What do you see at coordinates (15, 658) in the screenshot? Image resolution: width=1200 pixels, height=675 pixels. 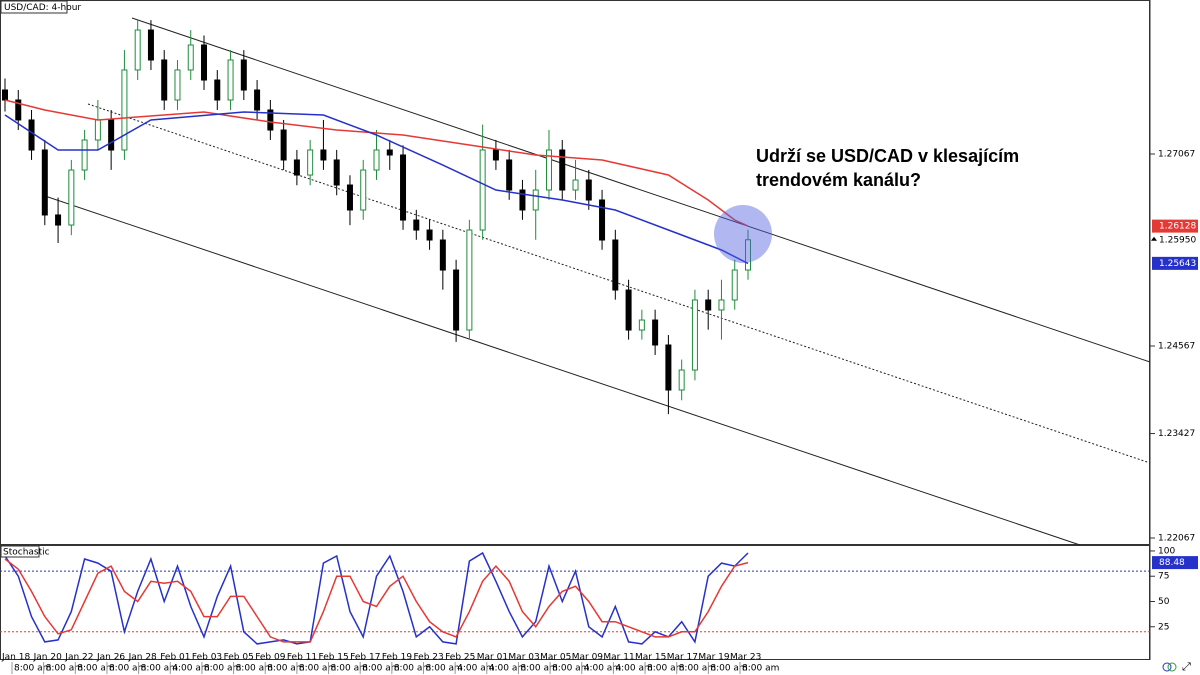 I see `x-date-label: Jan 18` at bounding box center [15, 658].